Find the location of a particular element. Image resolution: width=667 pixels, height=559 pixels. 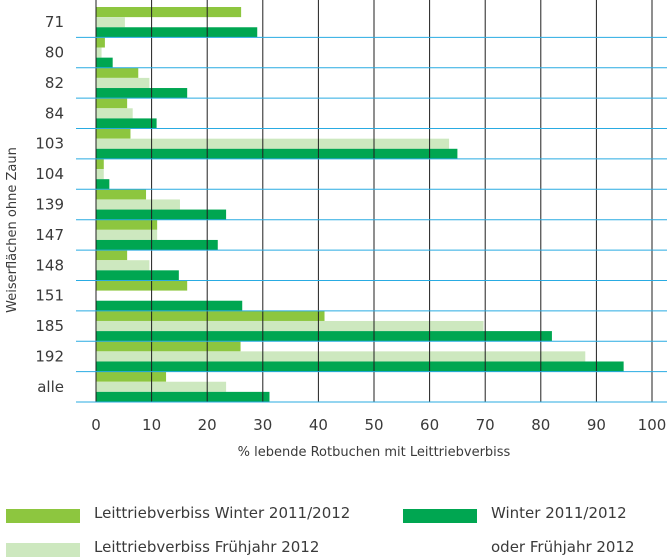

x-tick-label-30: 30 is located at coordinates (262, 425).